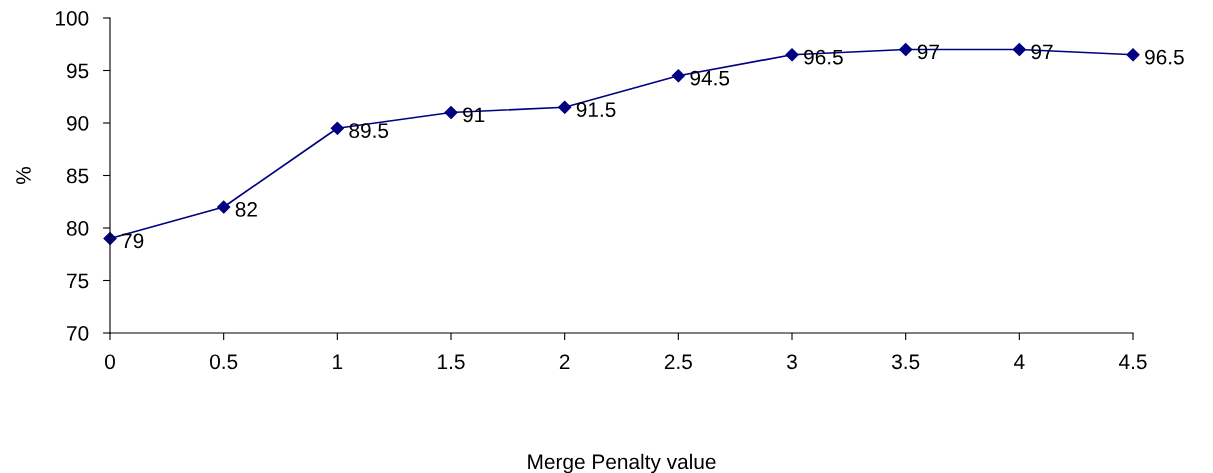 The width and height of the screenshot is (1213, 473). What do you see at coordinates (78, 333) in the screenshot?
I see `y-tick-label: 70` at bounding box center [78, 333].